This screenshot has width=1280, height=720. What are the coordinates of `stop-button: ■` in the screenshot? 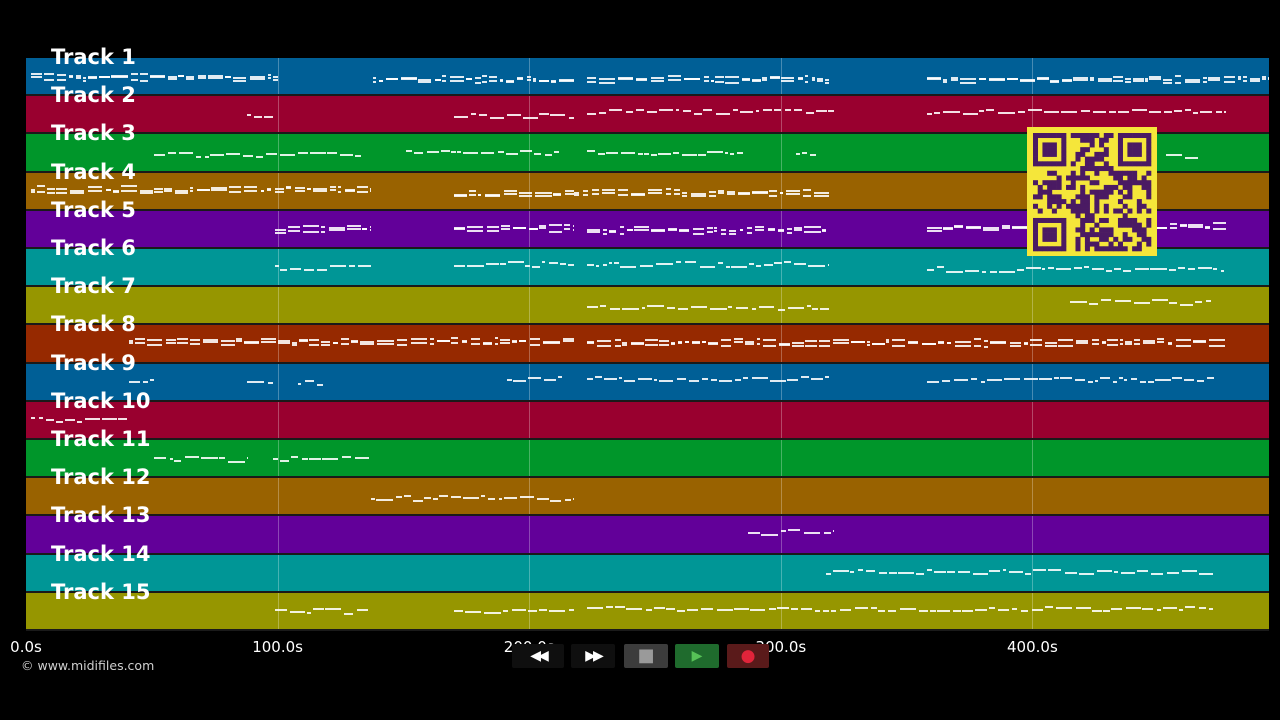 It's located at (646, 656).